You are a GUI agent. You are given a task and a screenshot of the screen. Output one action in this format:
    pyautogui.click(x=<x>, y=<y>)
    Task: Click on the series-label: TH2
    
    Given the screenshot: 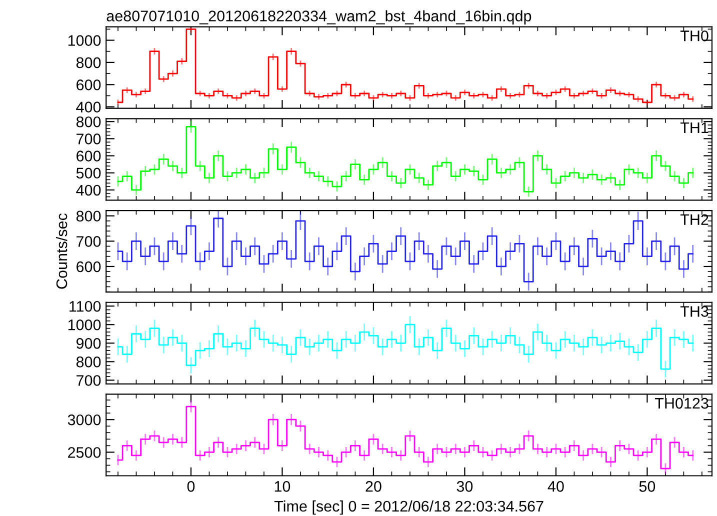 What is the action you would take?
    pyautogui.click(x=694, y=219)
    